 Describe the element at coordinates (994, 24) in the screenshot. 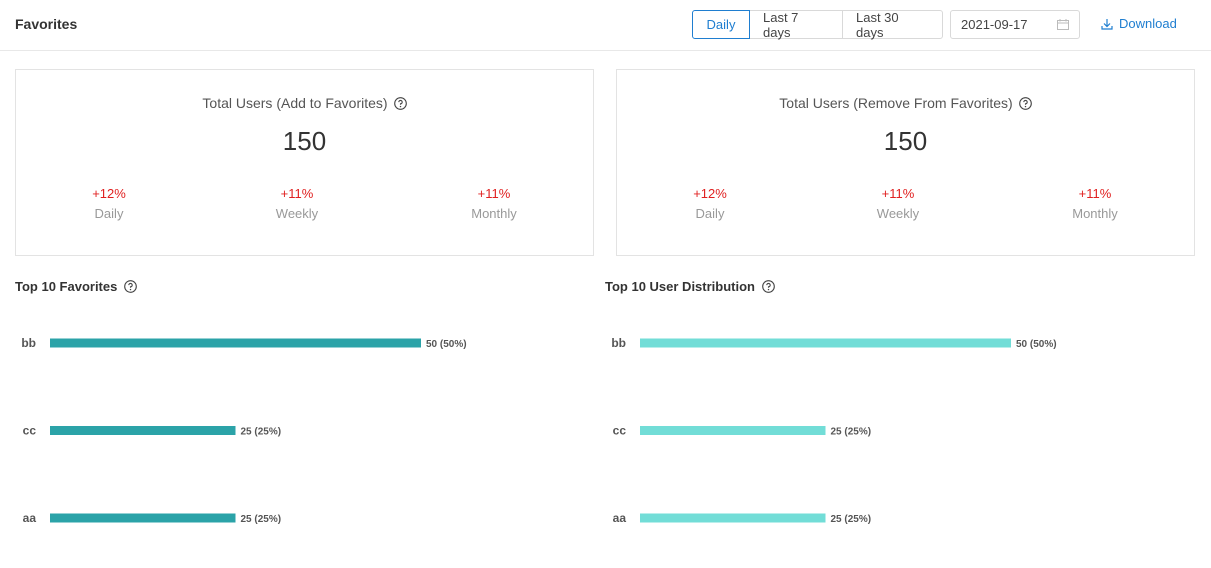

I see `date-value: 2021-09-17` at that location.